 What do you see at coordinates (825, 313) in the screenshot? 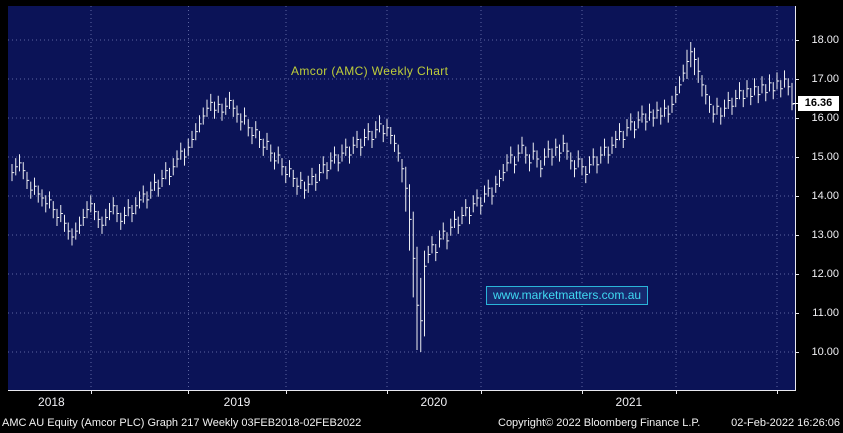
I see `y-axis-tick-label: 11.00` at bounding box center [825, 313].